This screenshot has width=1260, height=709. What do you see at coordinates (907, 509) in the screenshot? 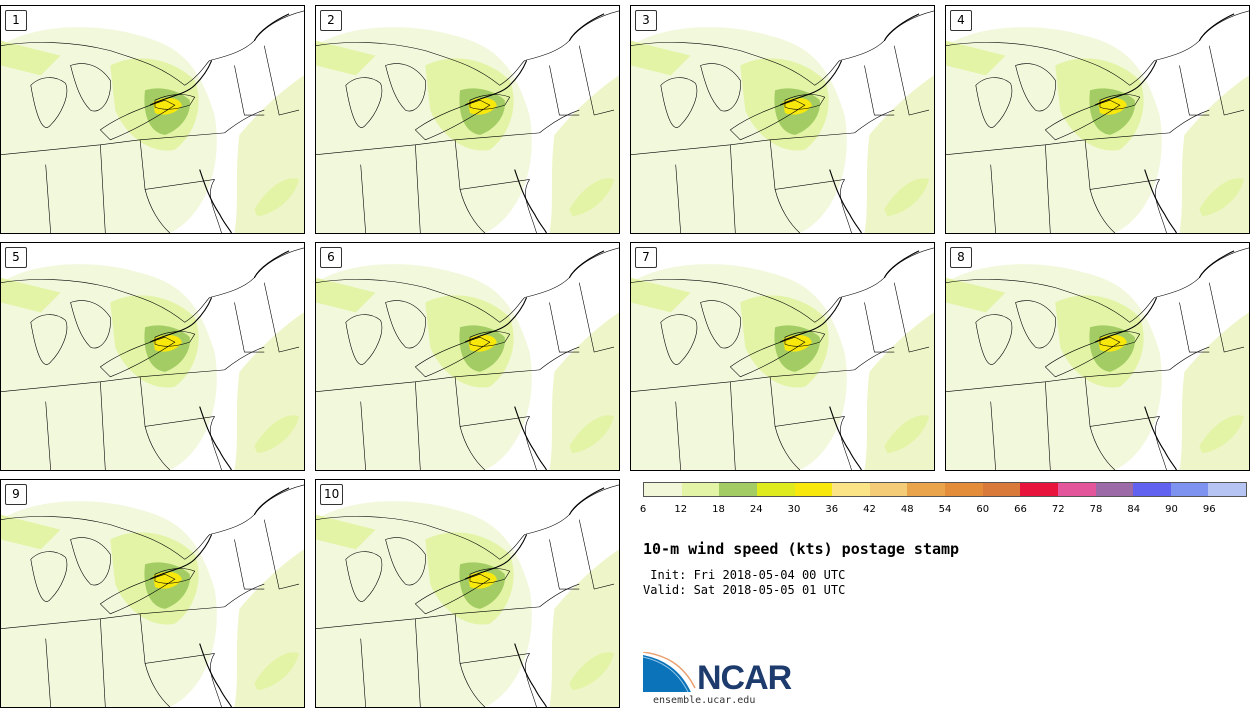
I see `colorbar-tick-label: 48` at bounding box center [907, 509].